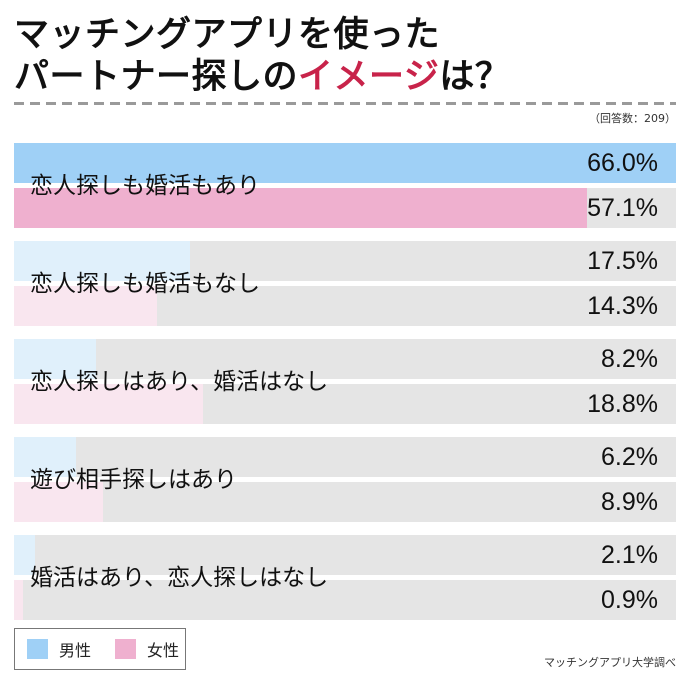  What do you see at coordinates (145, 284) in the screenshot?
I see `category-label: 恋人探しも婚活もなし` at bounding box center [145, 284].